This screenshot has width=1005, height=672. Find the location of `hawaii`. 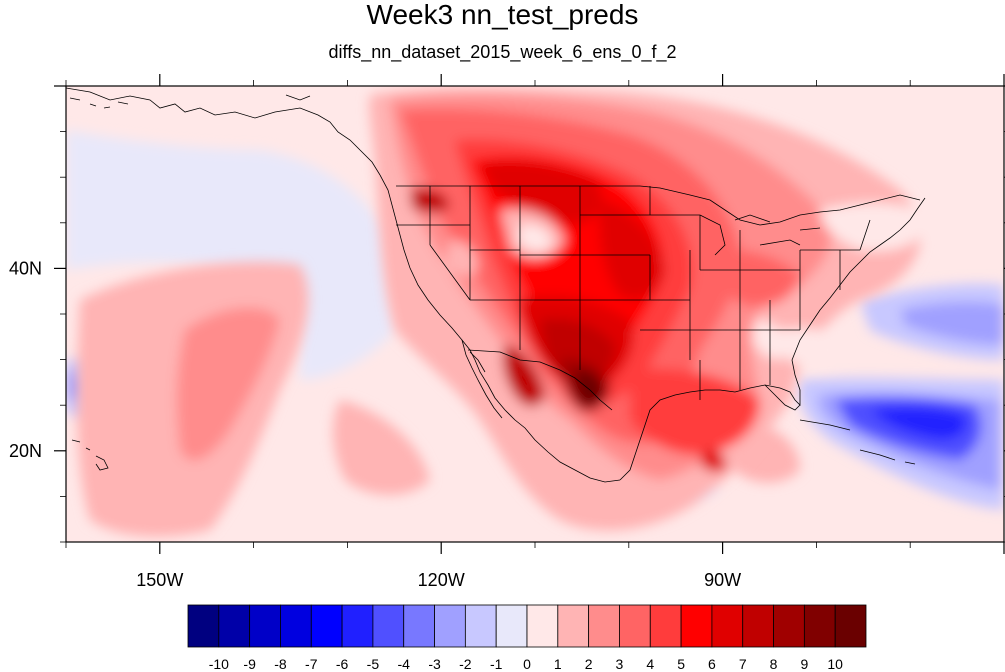

hawaii is located at coordinates (90, 455).